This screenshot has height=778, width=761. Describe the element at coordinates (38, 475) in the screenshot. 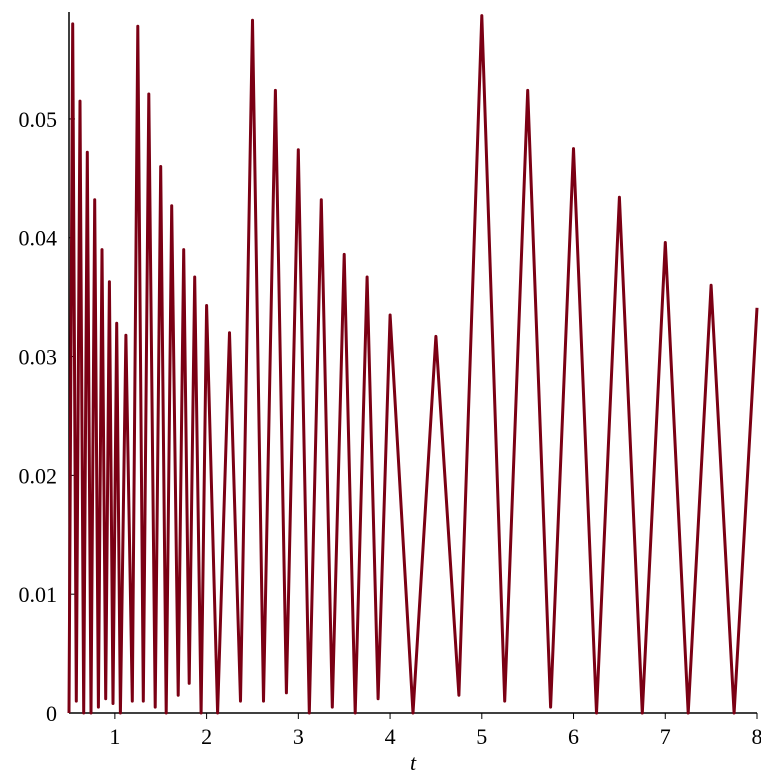

I see `y-tick-label: 0.02` at that location.